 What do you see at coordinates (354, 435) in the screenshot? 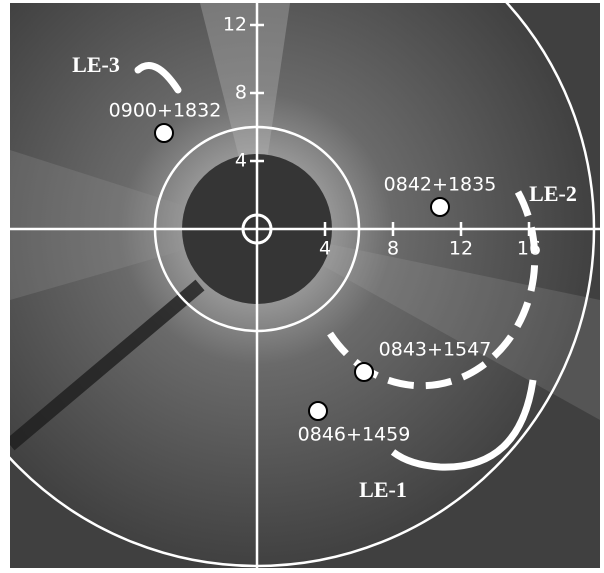
I see `source-label: 0846+1459` at bounding box center [354, 435].